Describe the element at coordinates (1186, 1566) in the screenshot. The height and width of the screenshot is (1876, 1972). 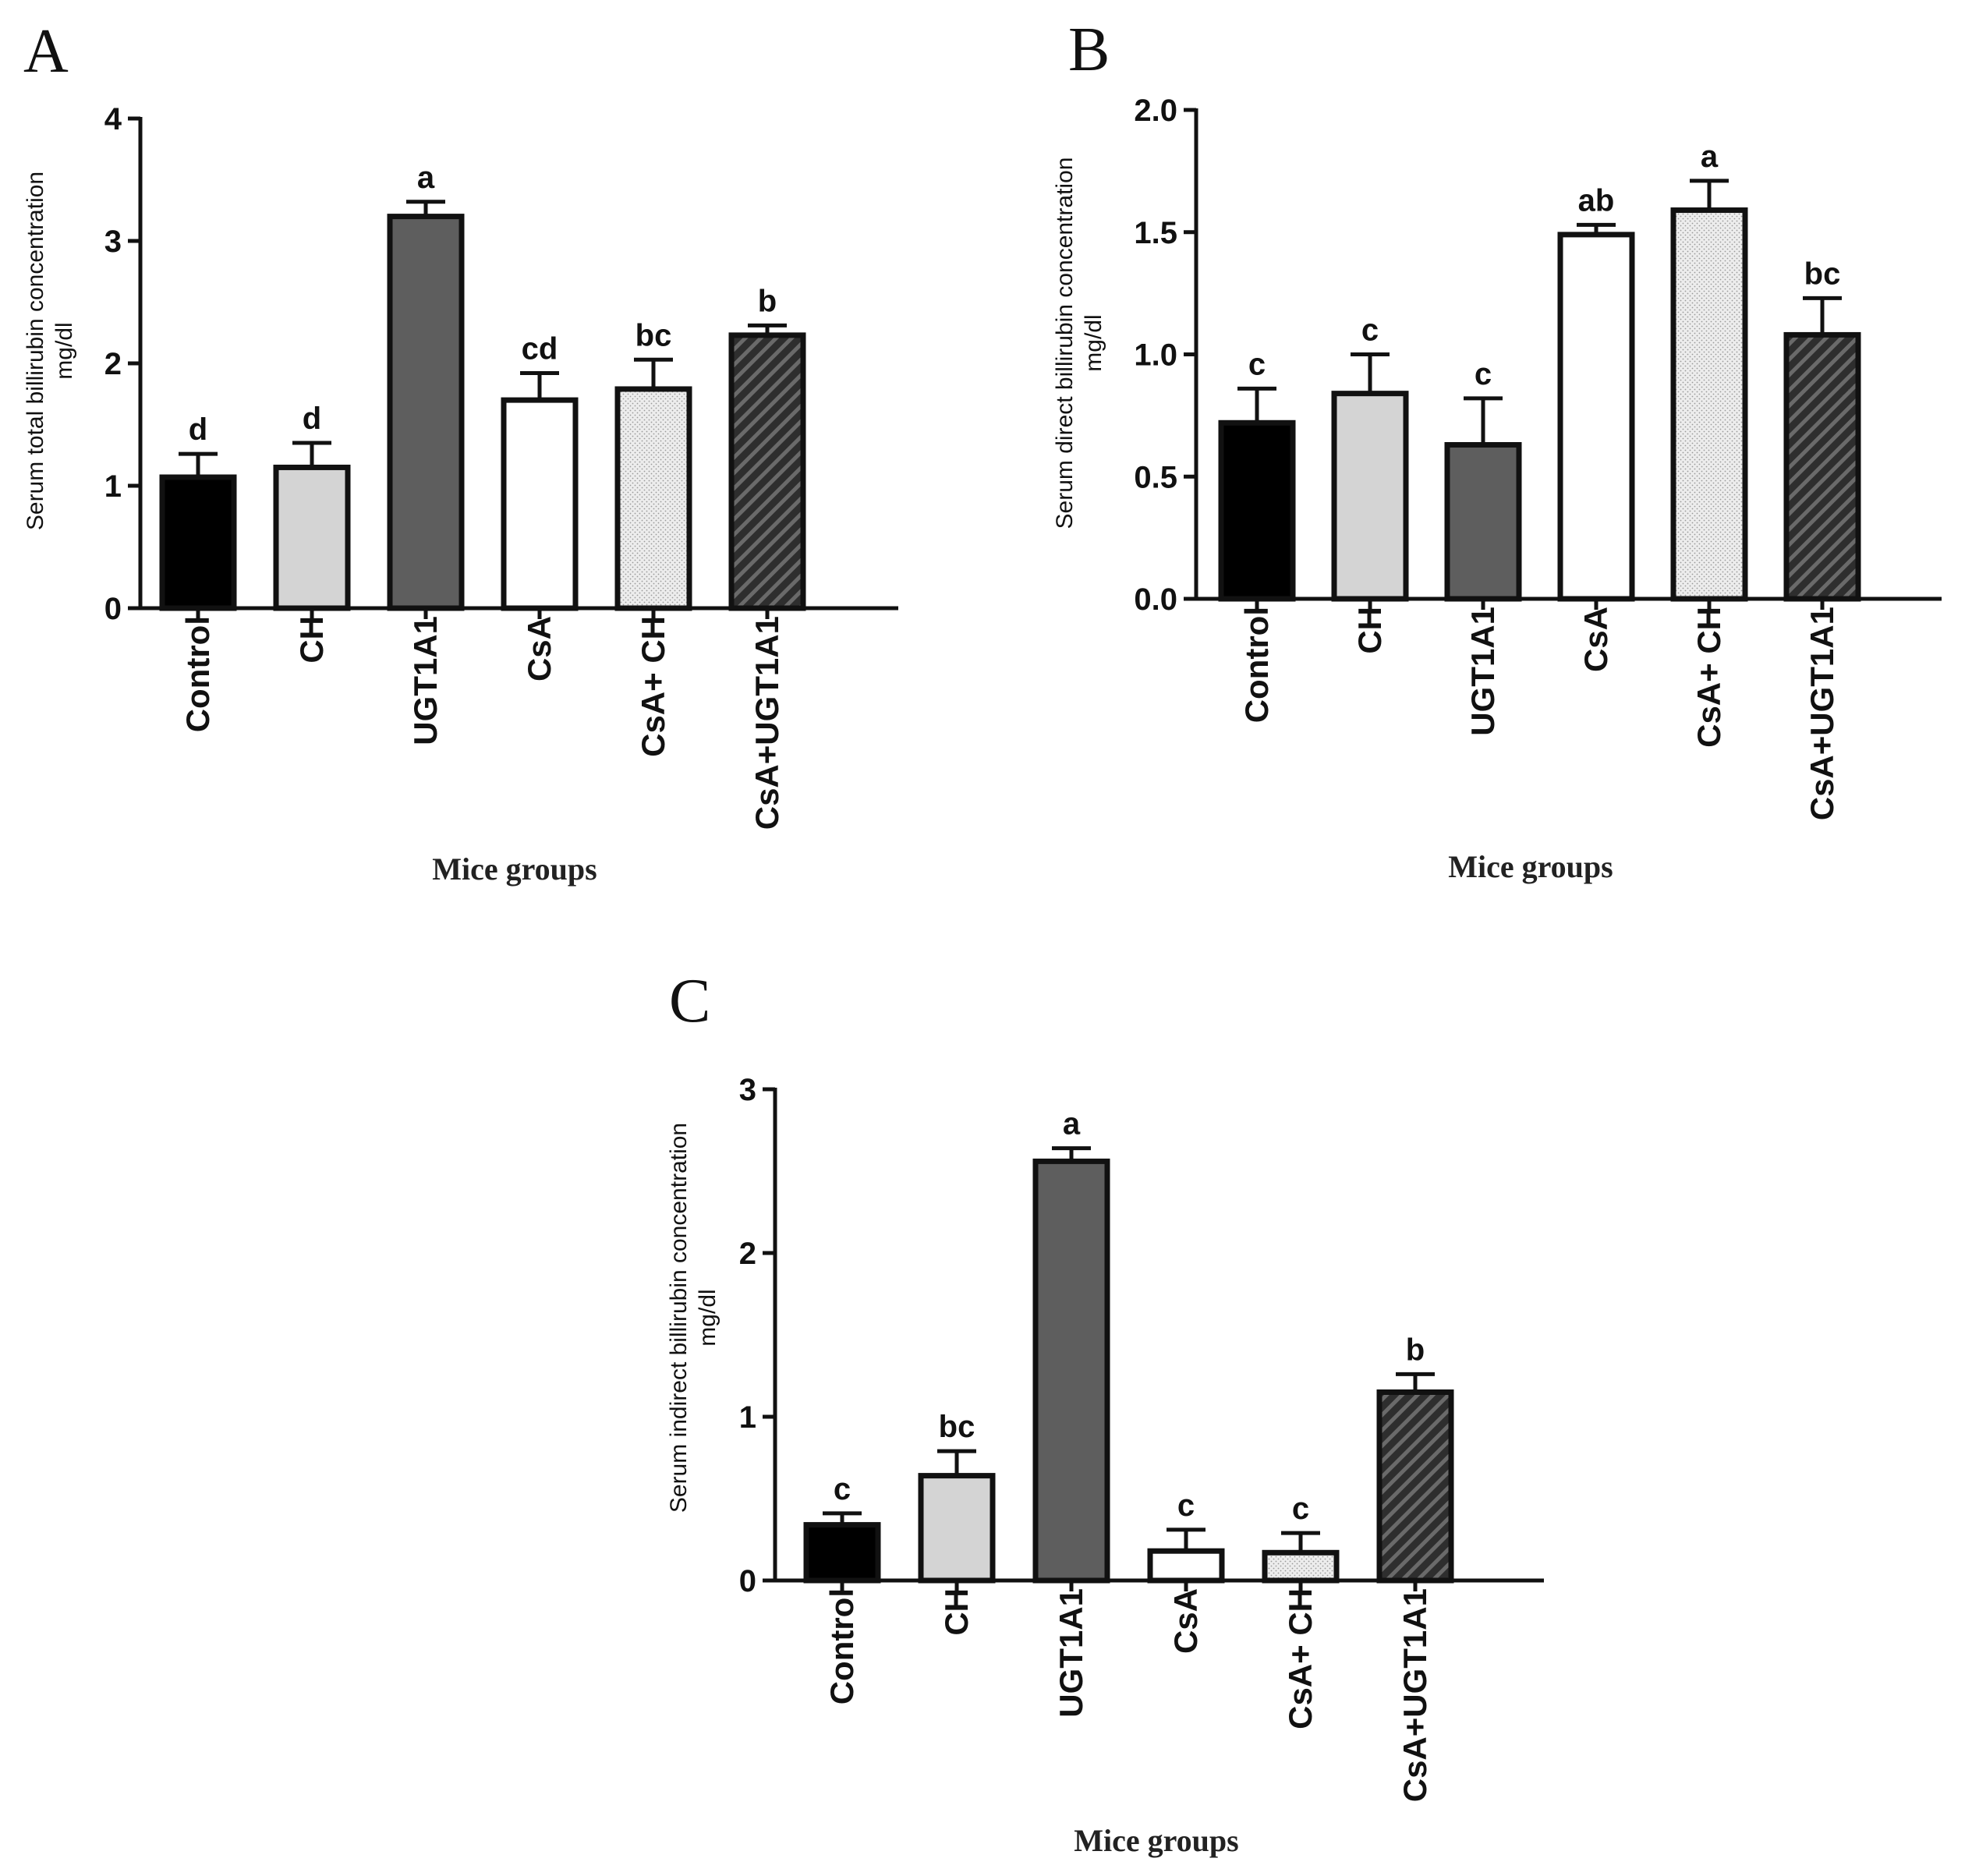
I see `panel-c-bar-csa` at that location.